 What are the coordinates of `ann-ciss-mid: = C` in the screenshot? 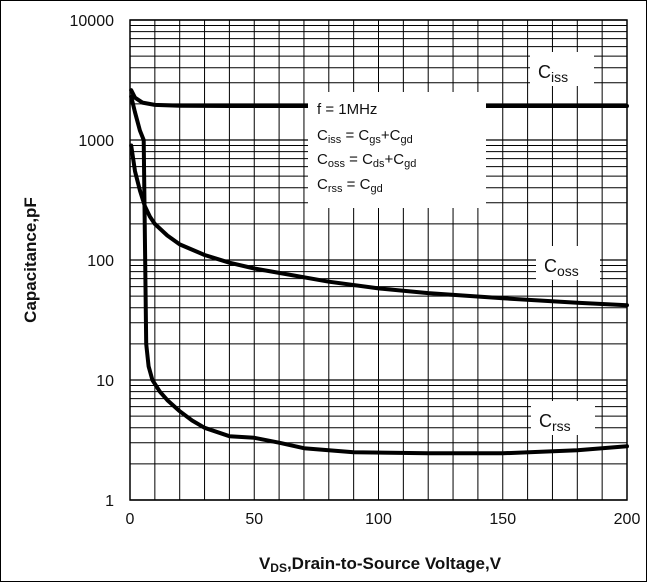 It's located at (355, 135).